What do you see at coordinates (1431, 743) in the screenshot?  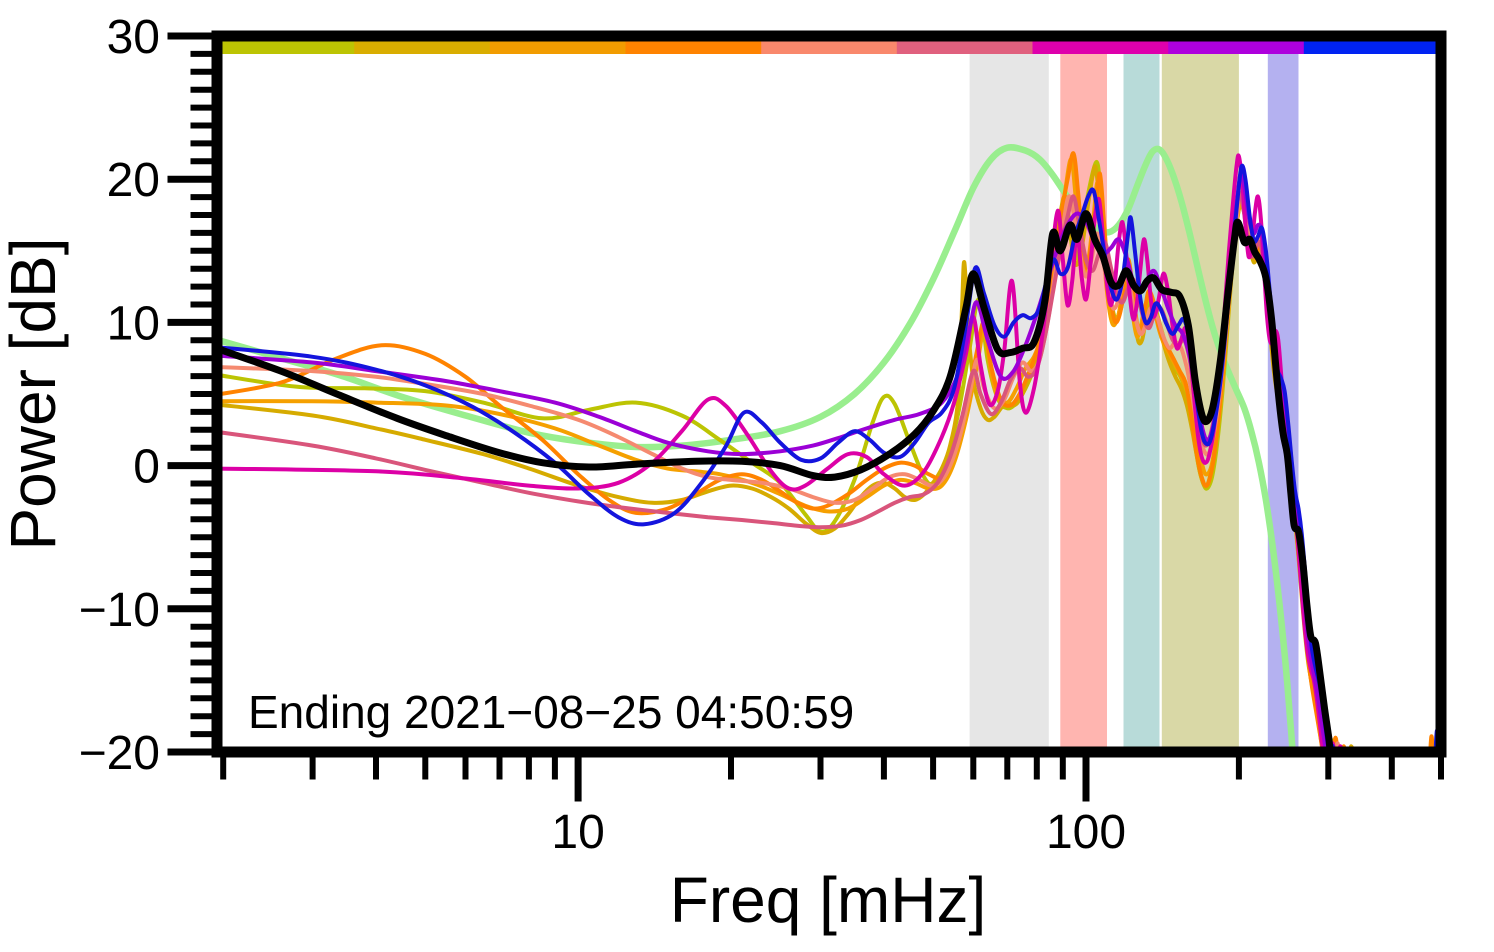 I see `series-line-spectrum-orange-stub` at bounding box center [1431, 743].